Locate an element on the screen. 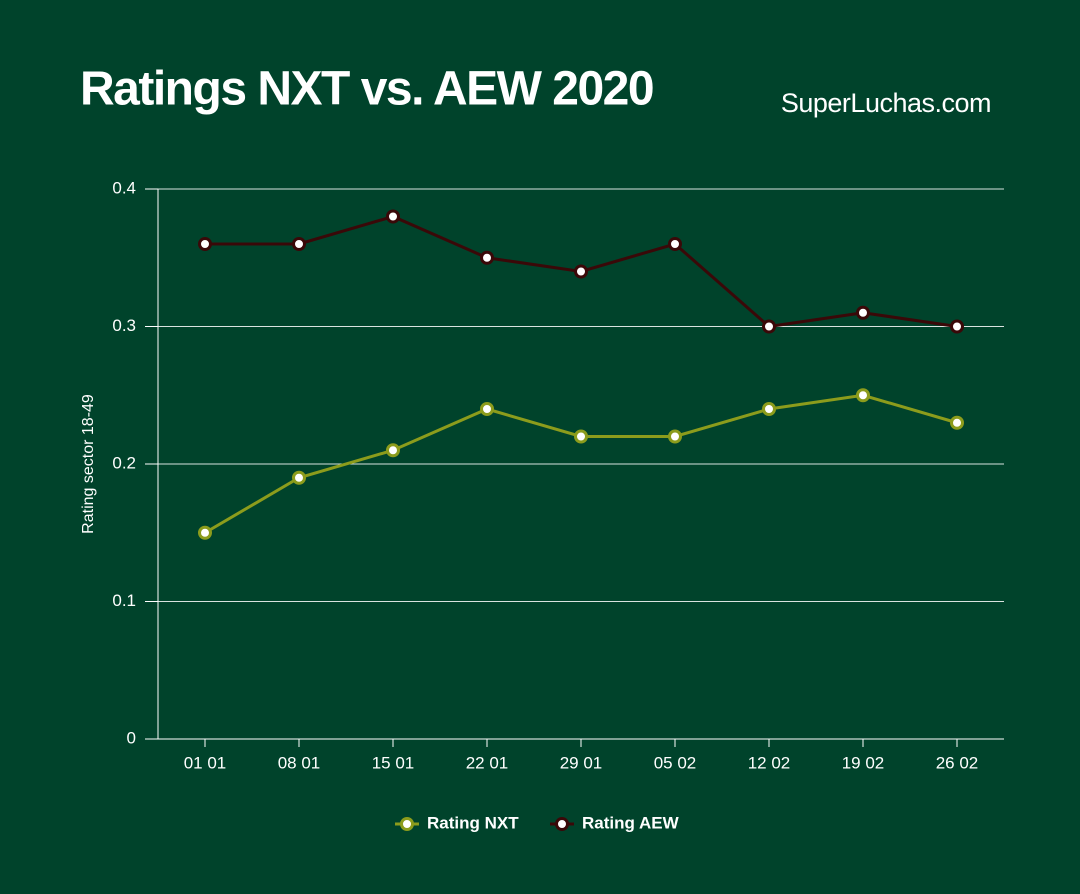 The height and width of the screenshot is (894, 1080). legend-label: Rating NXT is located at coordinates (473, 822).